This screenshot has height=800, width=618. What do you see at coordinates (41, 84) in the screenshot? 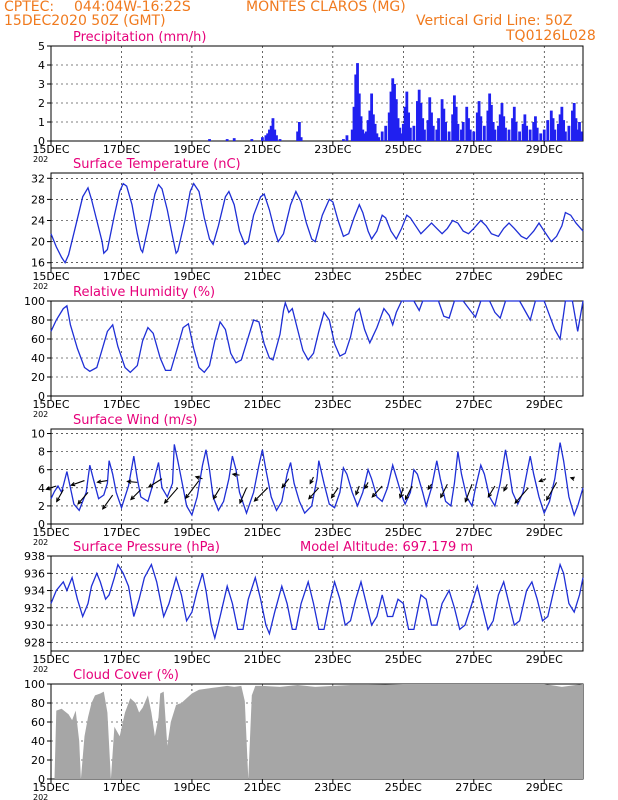
I see `y-tick-label: 3` at bounding box center [41, 84].